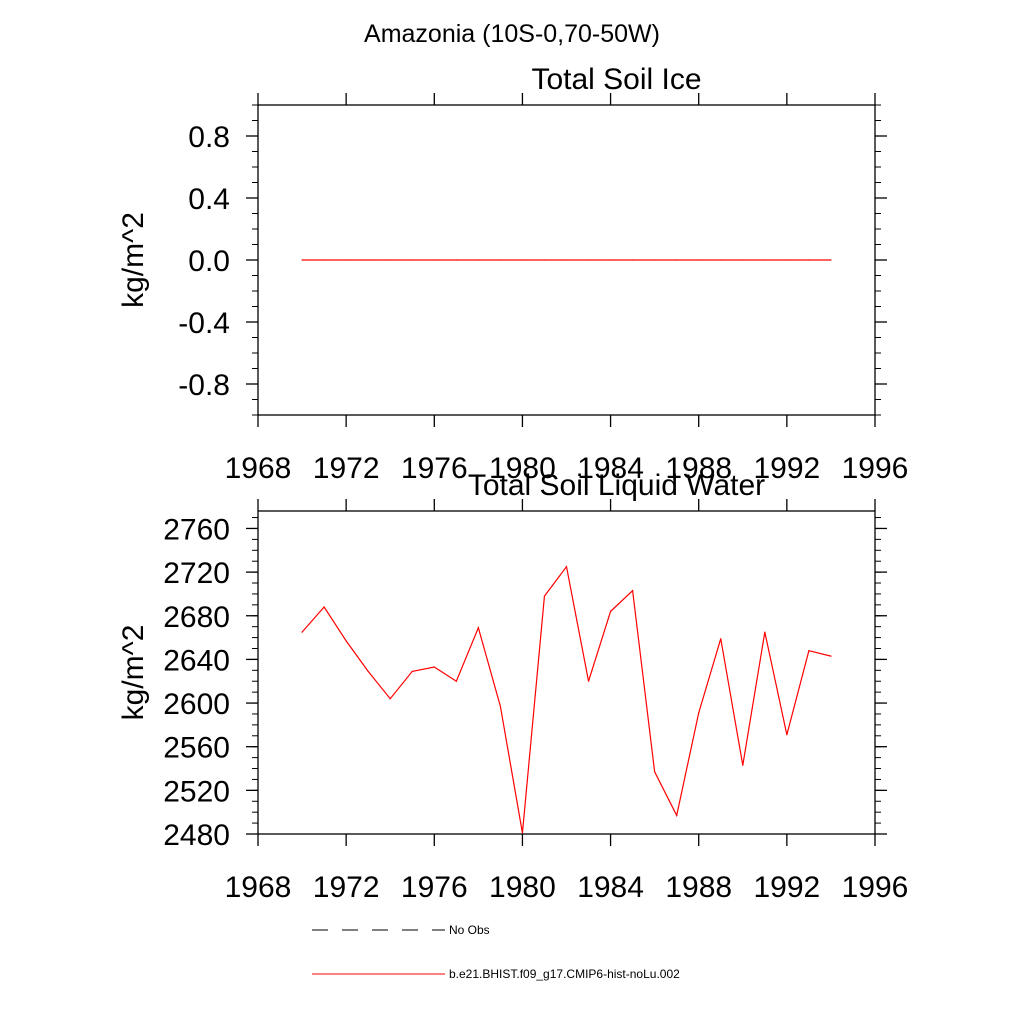 Image resolution: width=1024 pixels, height=1024 pixels. What do you see at coordinates (522, 887) in the screenshot?
I see `total-soil-liquid-water-x-tick-label: 1980` at bounding box center [522, 887].